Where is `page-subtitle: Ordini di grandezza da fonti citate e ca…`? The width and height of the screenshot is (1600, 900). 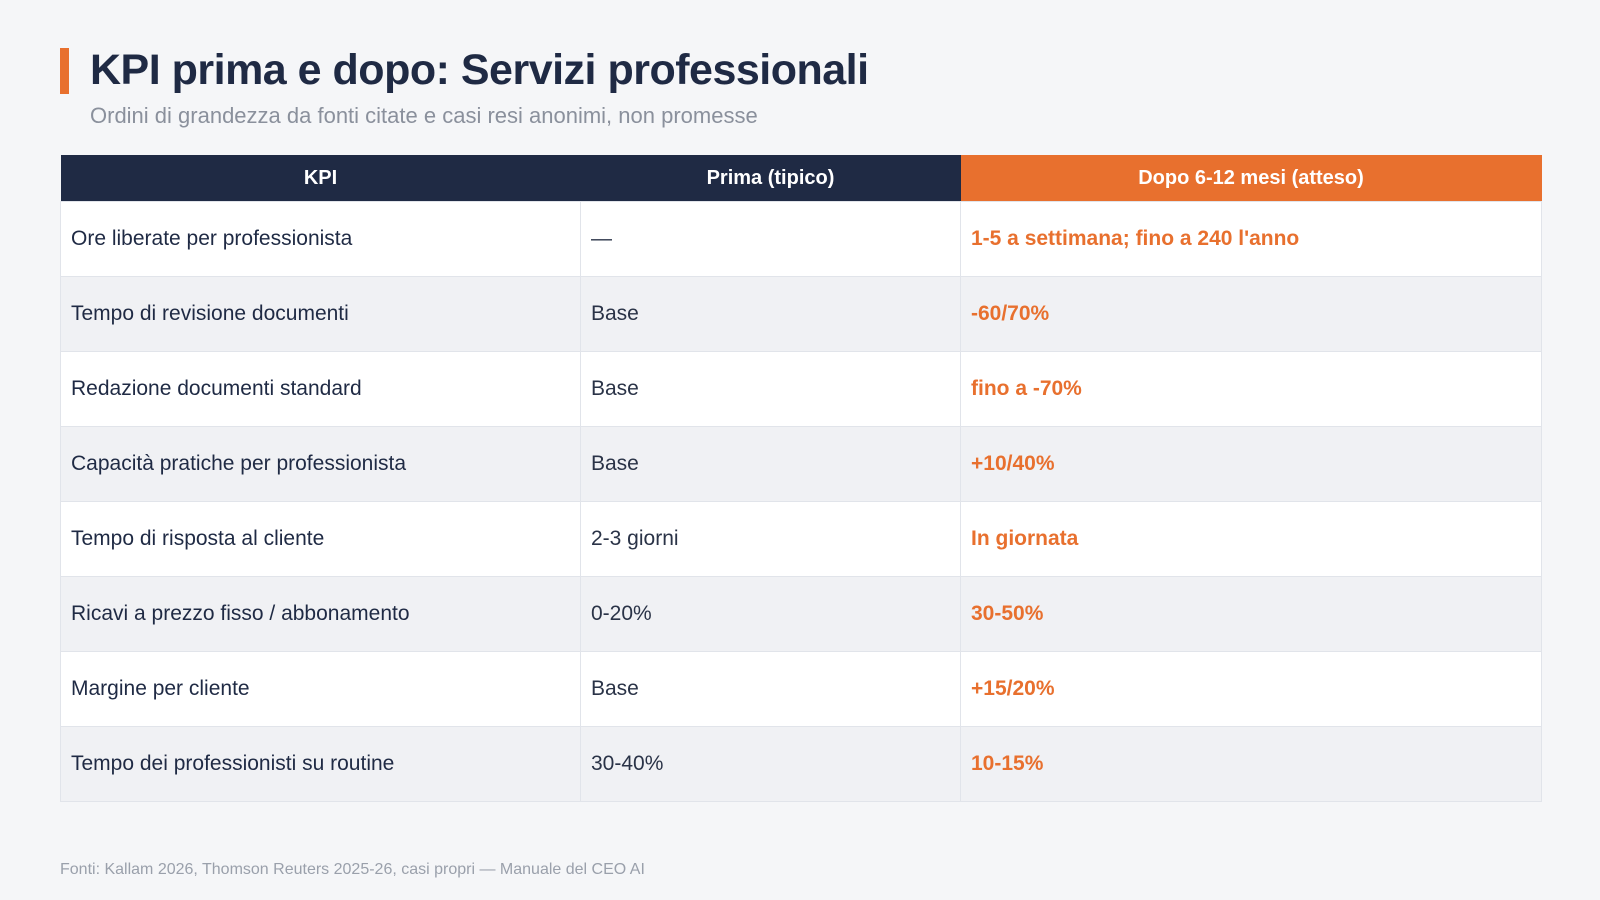
page-subtitle: Ordini di grandezza da fonti citate e ca… is located at coordinates (424, 115).